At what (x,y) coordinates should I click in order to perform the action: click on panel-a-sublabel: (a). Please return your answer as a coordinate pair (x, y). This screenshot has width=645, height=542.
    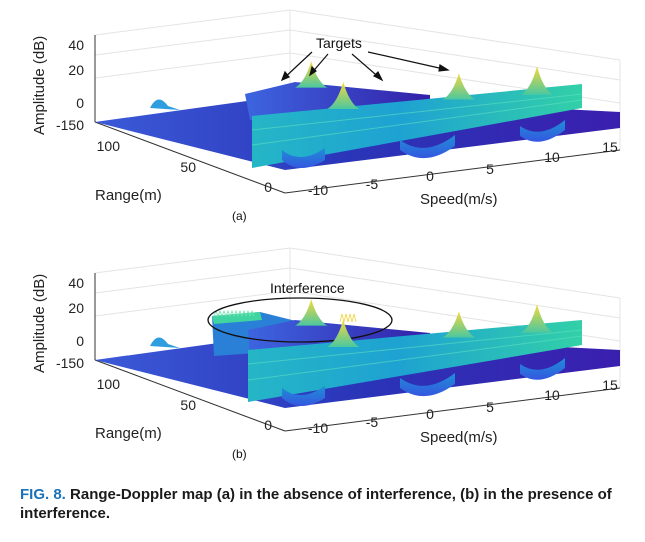
    Looking at the image, I should click on (239, 216).